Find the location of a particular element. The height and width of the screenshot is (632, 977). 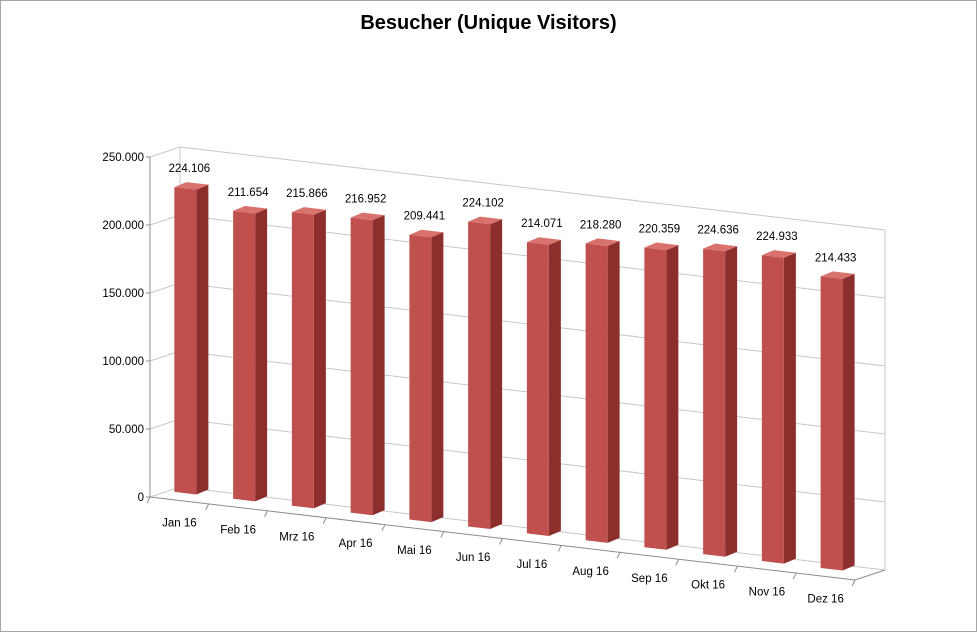

data-label: 224.102 is located at coordinates (483, 204).